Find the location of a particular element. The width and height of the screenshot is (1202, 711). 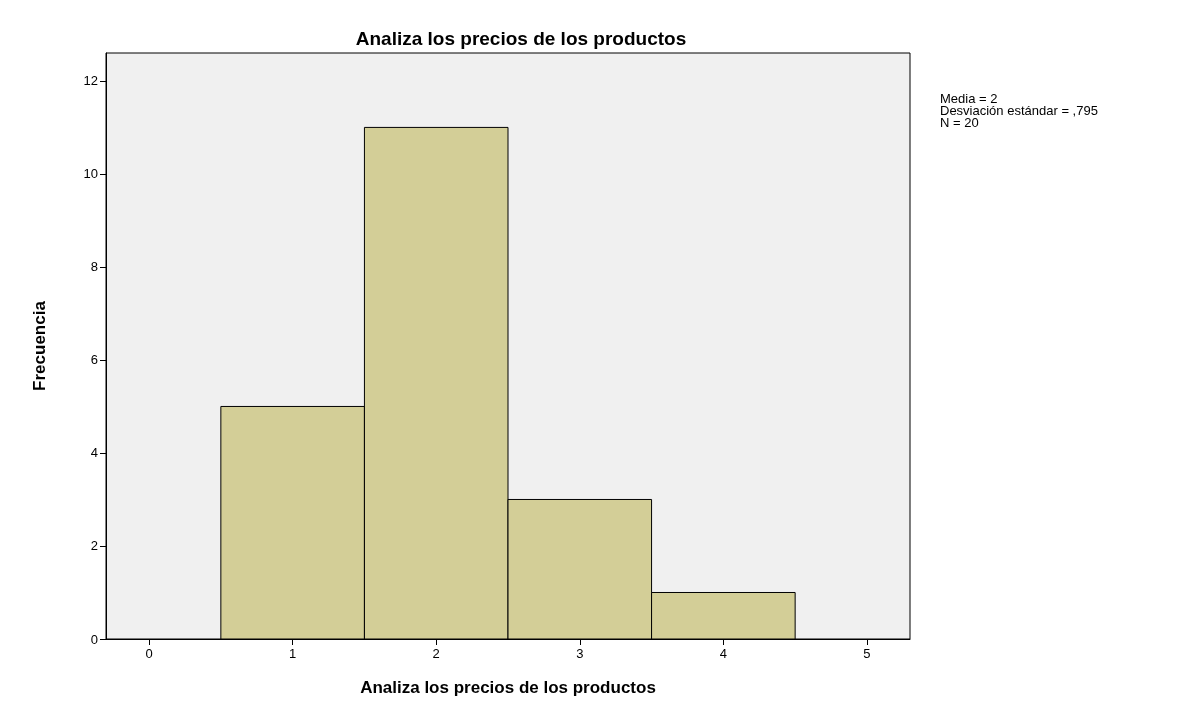

chart-title: Analiza los precios de los productos is located at coordinates (521, 38).